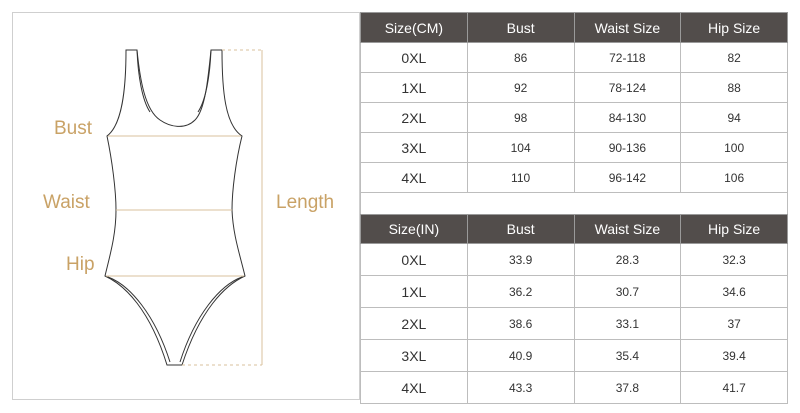  What do you see at coordinates (734, 117) in the screenshot?
I see `value-cell: 94` at bounding box center [734, 117].